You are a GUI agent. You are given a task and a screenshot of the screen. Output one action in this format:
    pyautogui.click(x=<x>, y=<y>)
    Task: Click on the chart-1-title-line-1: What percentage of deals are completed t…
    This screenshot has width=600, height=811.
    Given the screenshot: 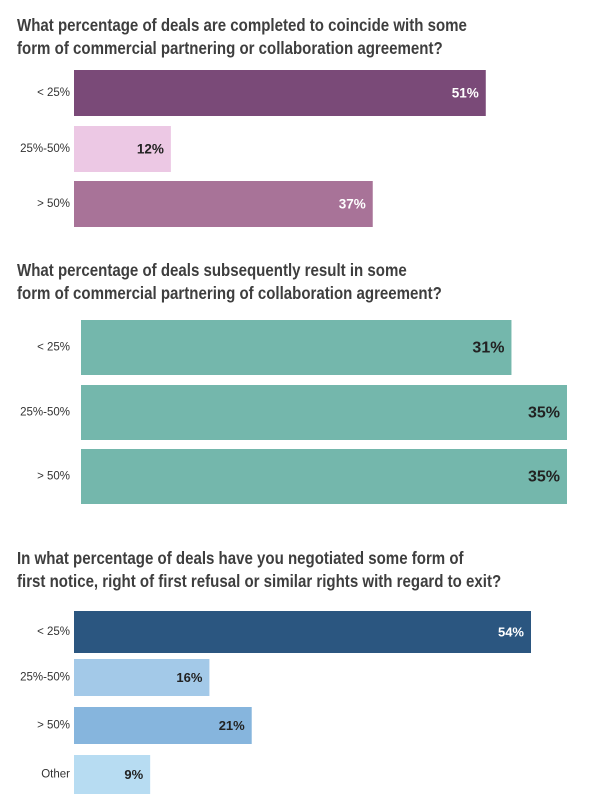 What is the action you would take?
    pyautogui.click(x=242, y=25)
    